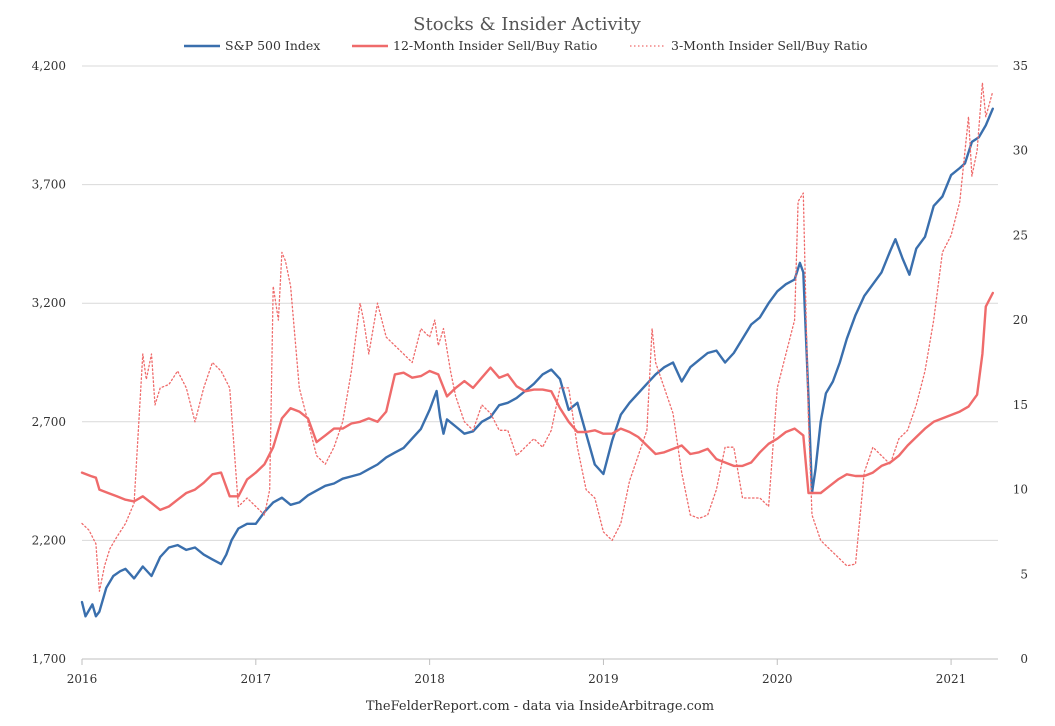 This screenshot has width=1055, height=726. What do you see at coordinates (527, 24) in the screenshot?
I see `chart-title: Stocks & Insider Activity` at bounding box center [527, 24].